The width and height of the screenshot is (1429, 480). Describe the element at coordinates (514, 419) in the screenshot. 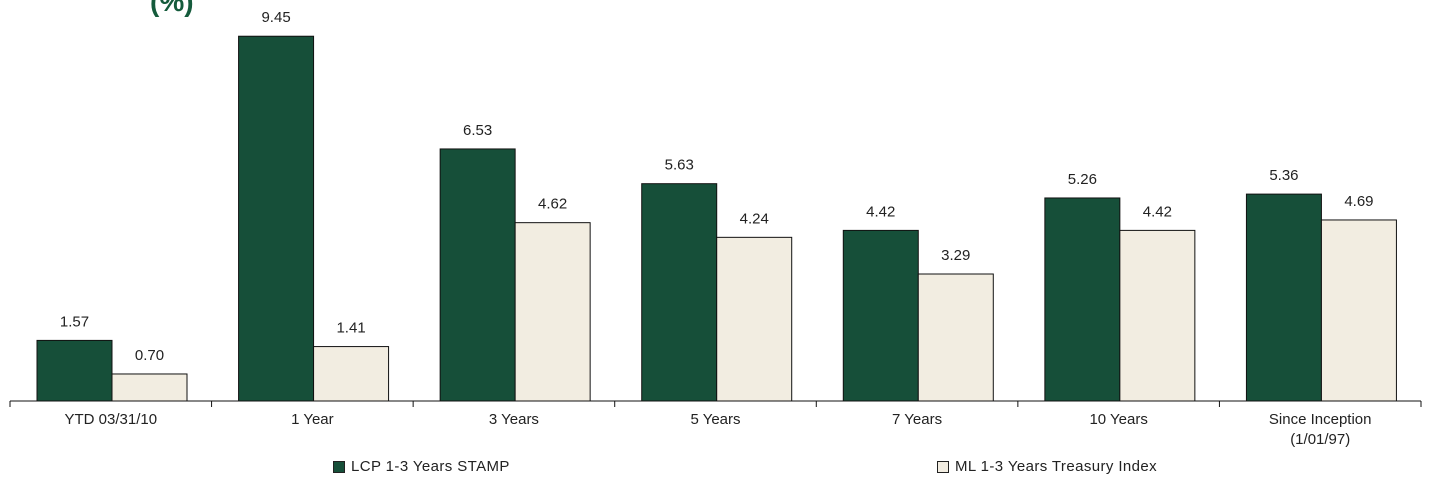

I see `x-tick-label-2: 3 Years` at that location.